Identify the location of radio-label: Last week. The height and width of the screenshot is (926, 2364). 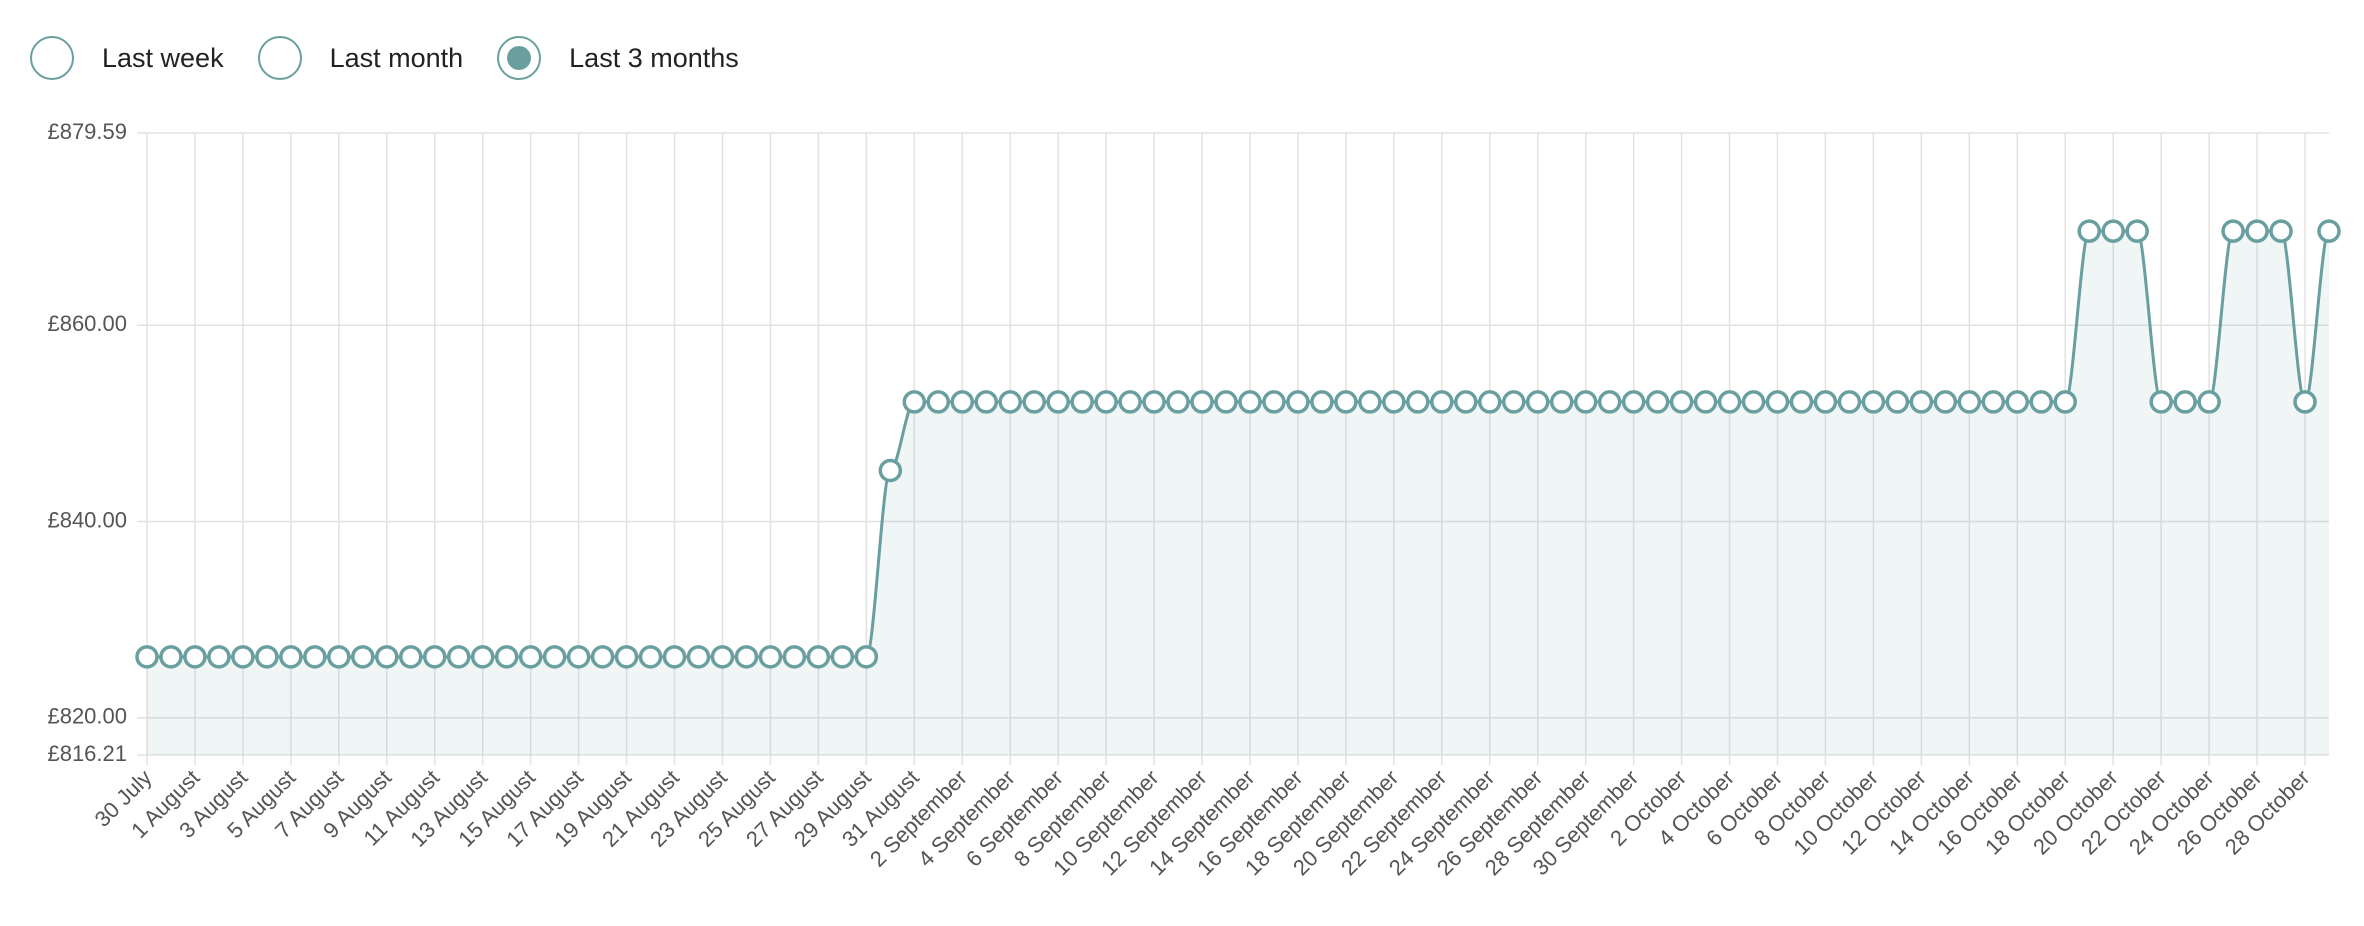
(163, 57).